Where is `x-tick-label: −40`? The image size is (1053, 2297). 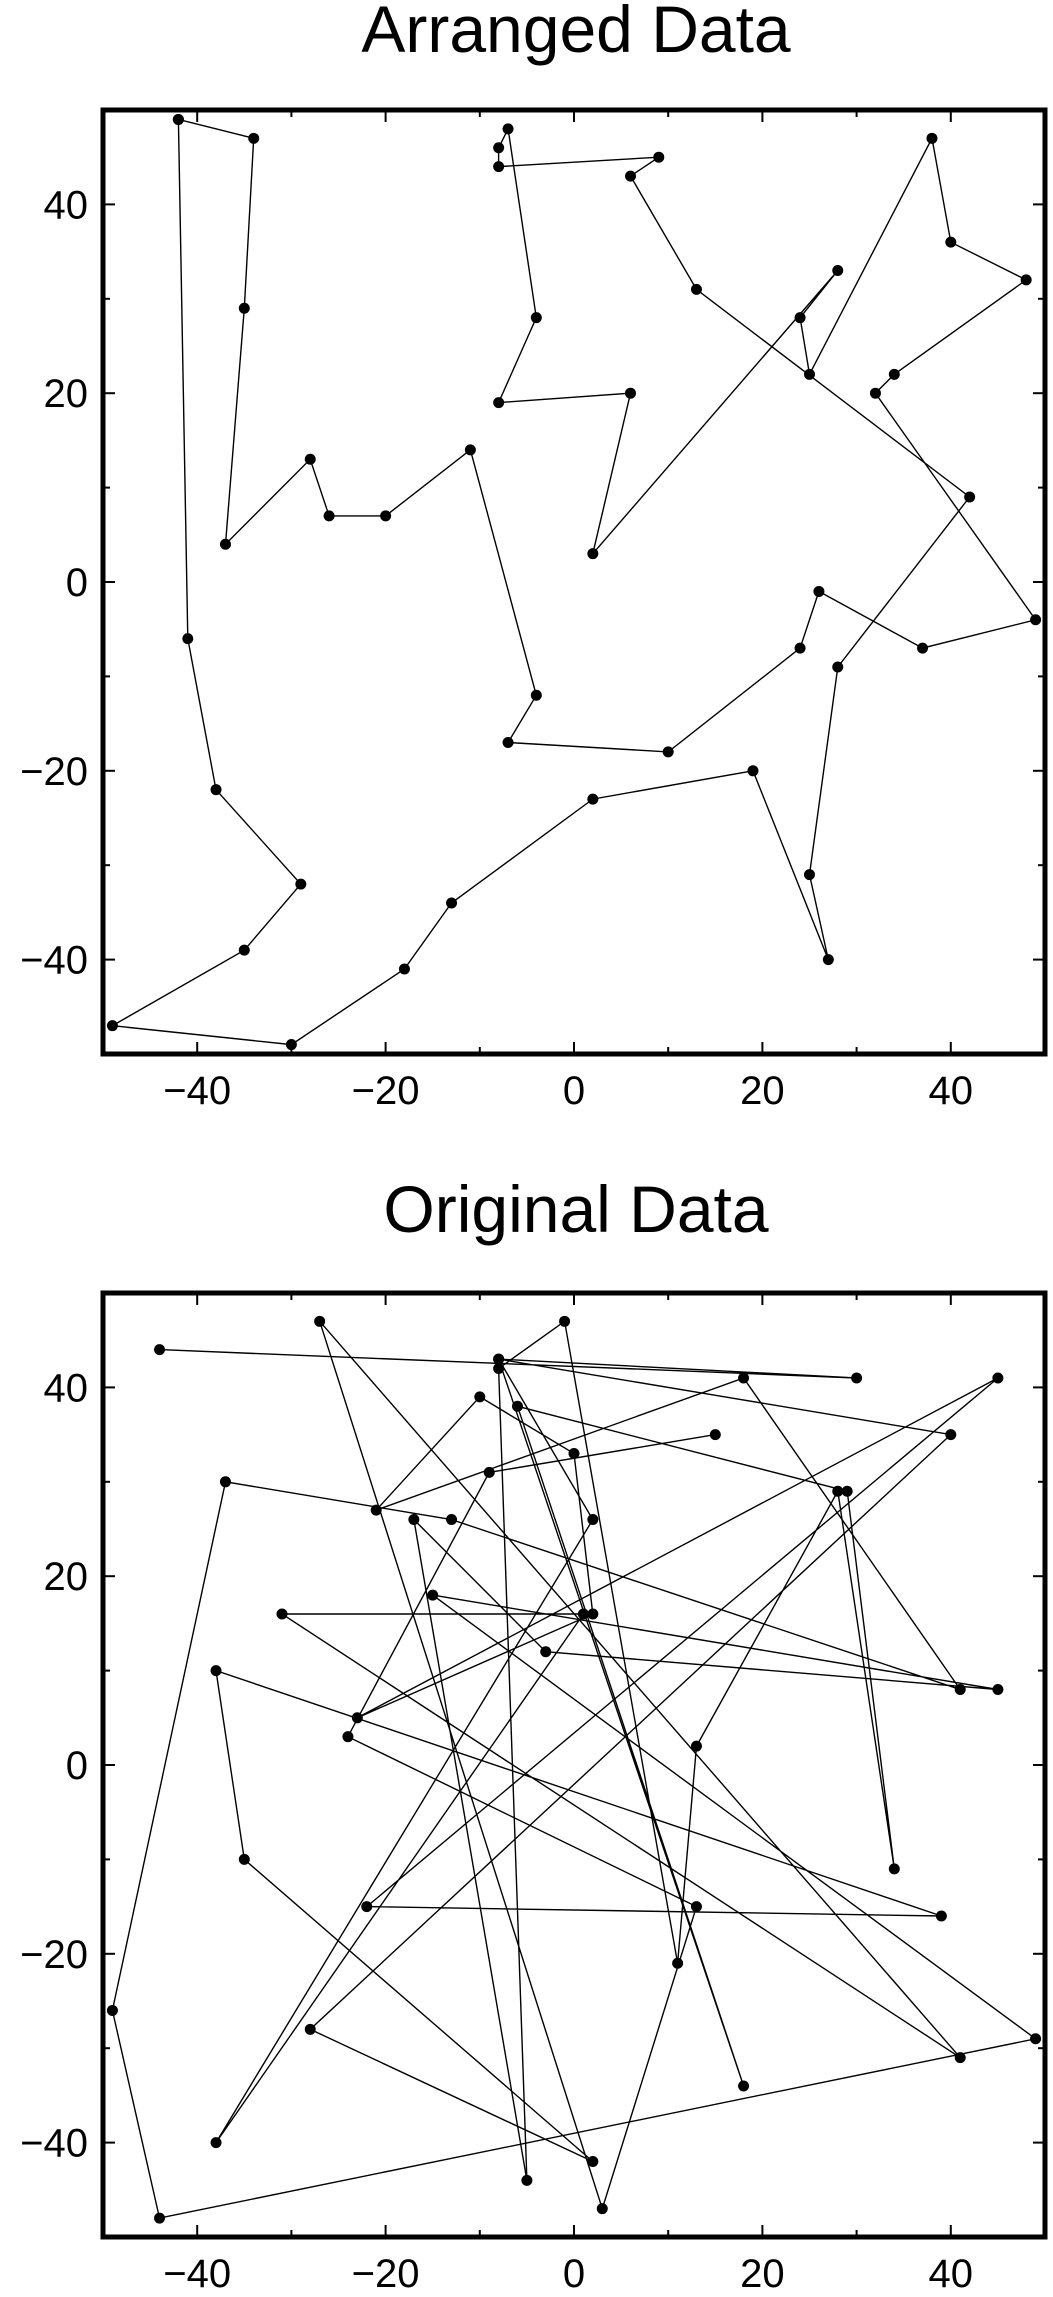
x-tick-label: −40 is located at coordinates (197, 1091).